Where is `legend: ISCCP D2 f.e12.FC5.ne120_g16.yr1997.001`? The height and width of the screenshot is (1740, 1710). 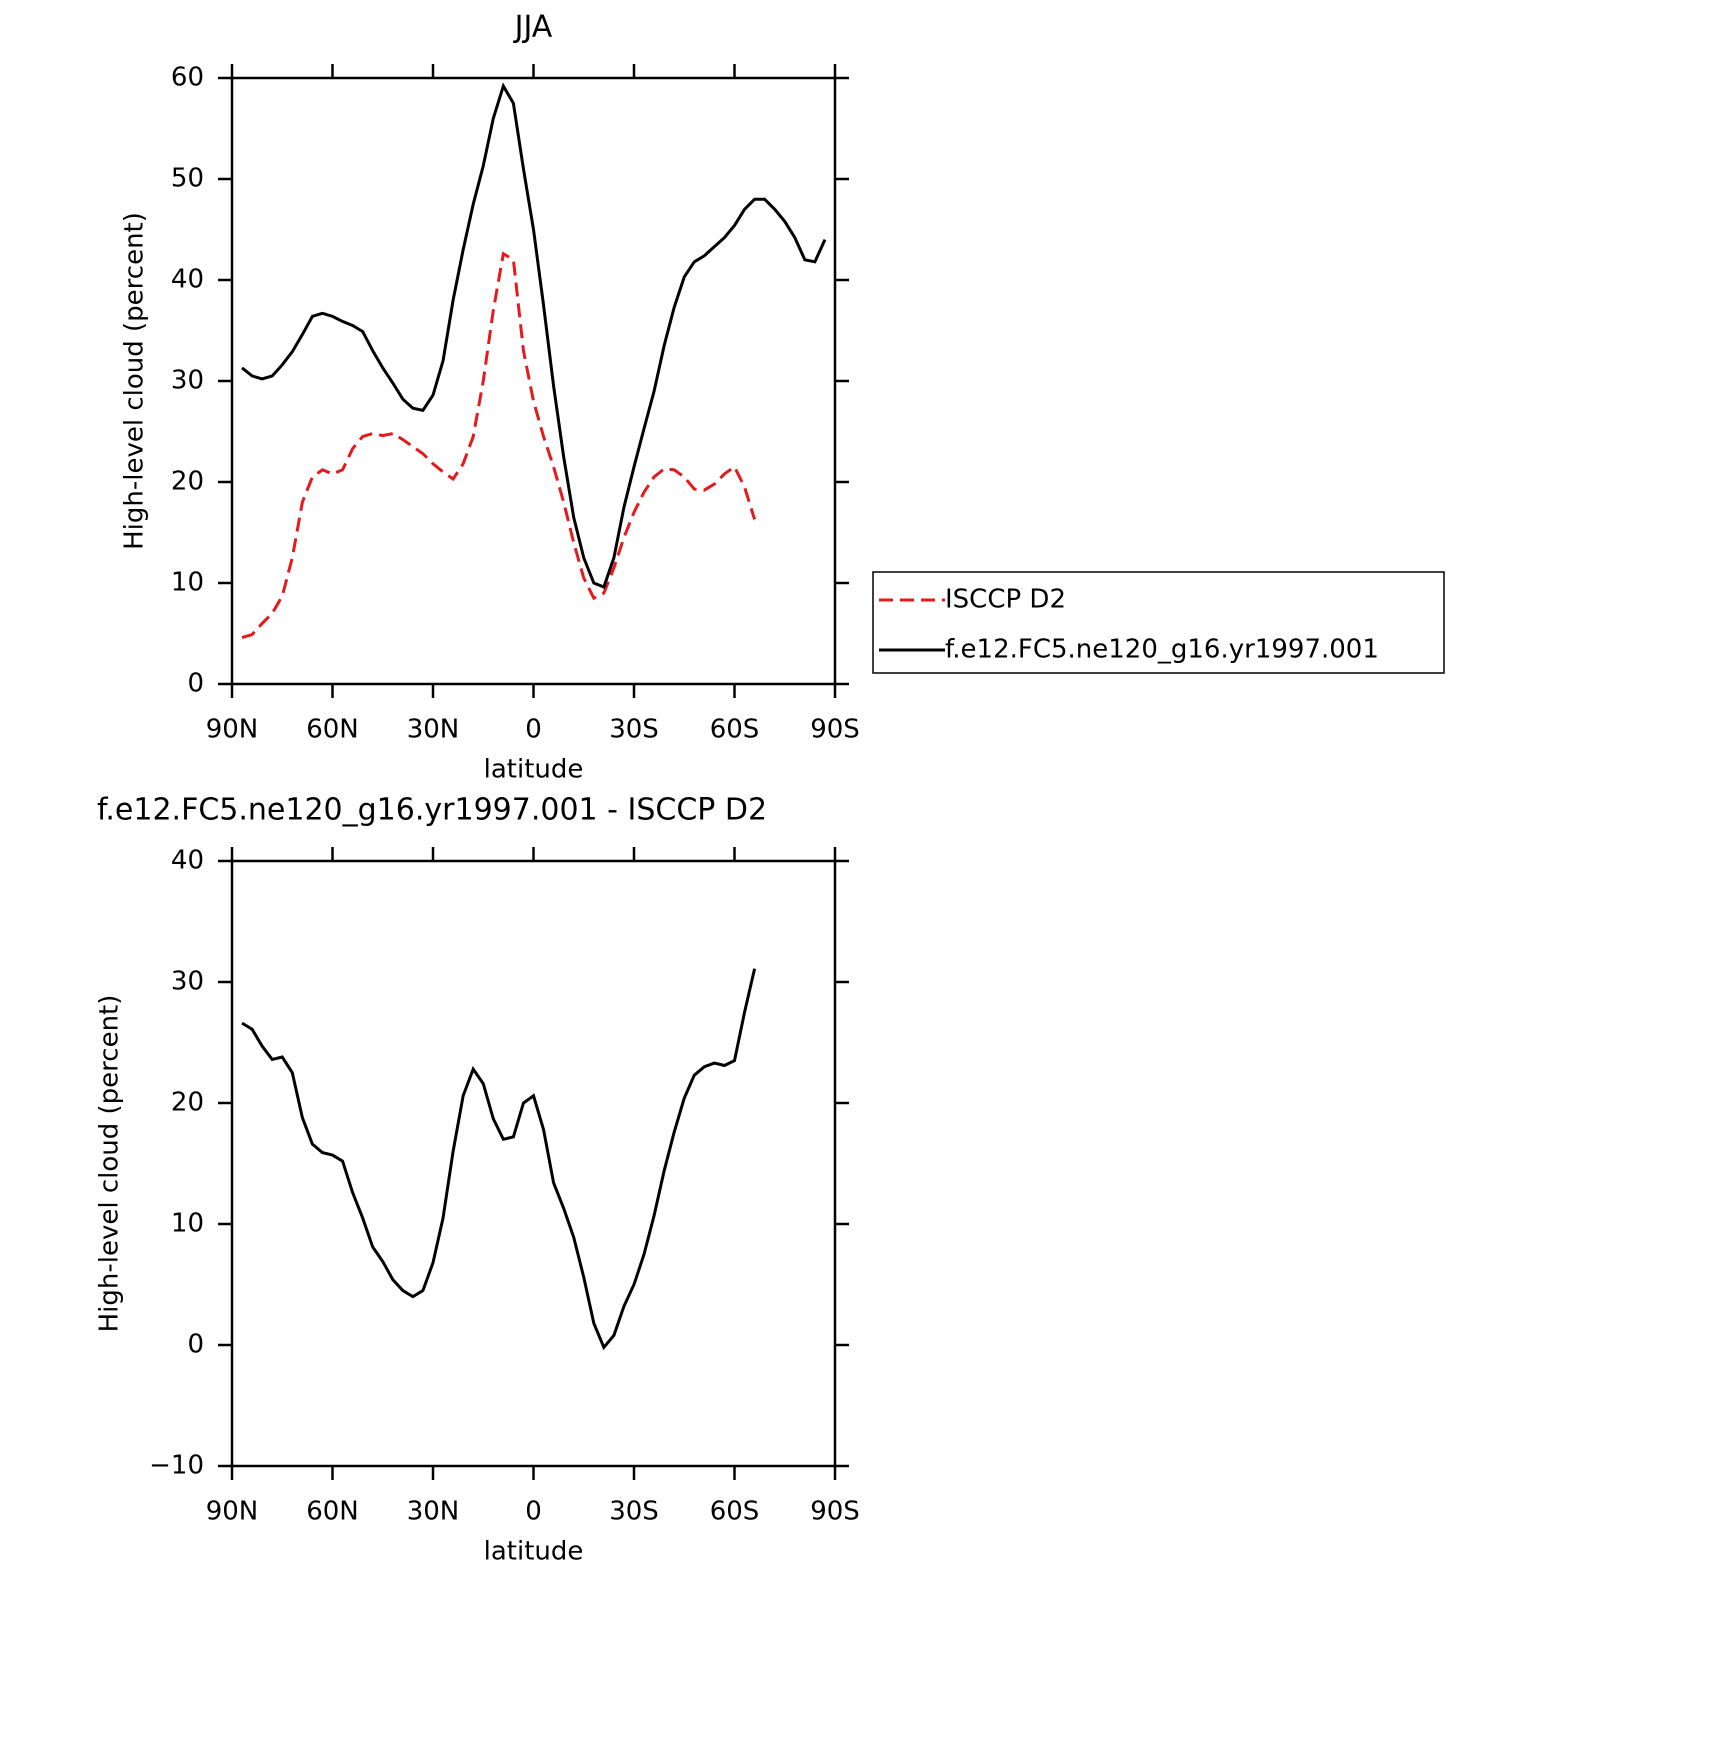 legend: ISCCP D2 f.e12.FC5.ne120_g16.yr1997.001 is located at coordinates (1158, 622).